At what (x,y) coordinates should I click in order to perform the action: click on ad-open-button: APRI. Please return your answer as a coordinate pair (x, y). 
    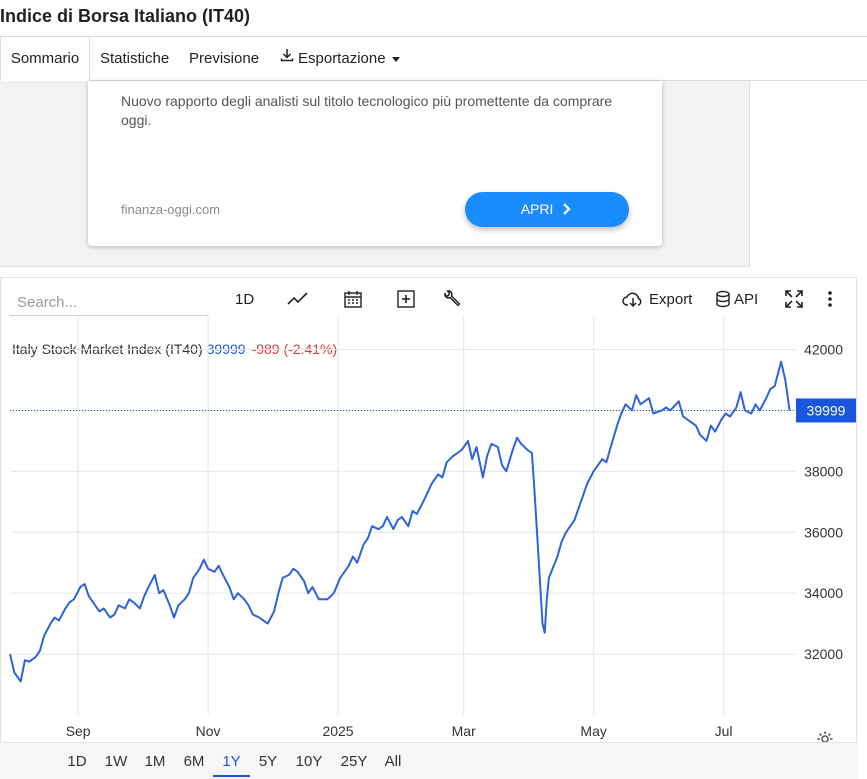
    Looking at the image, I should click on (547, 209).